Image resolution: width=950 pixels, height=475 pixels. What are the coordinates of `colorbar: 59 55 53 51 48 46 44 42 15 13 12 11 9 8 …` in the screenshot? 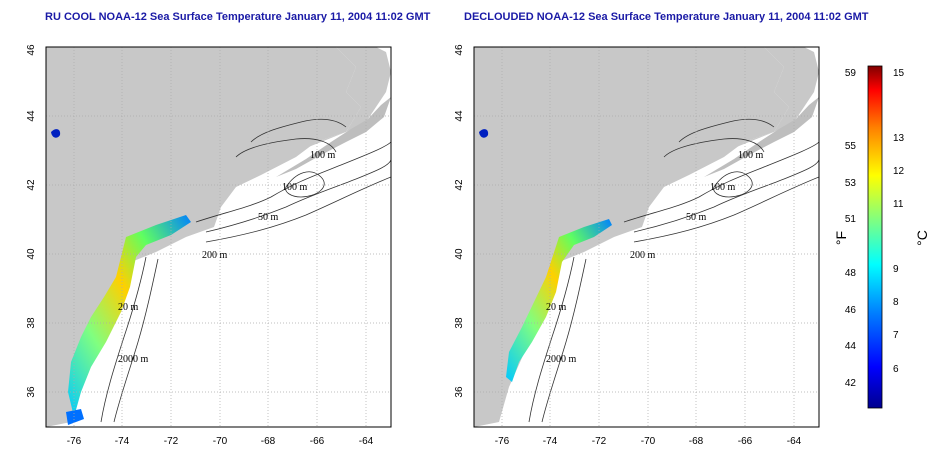 It's located at (881, 237).